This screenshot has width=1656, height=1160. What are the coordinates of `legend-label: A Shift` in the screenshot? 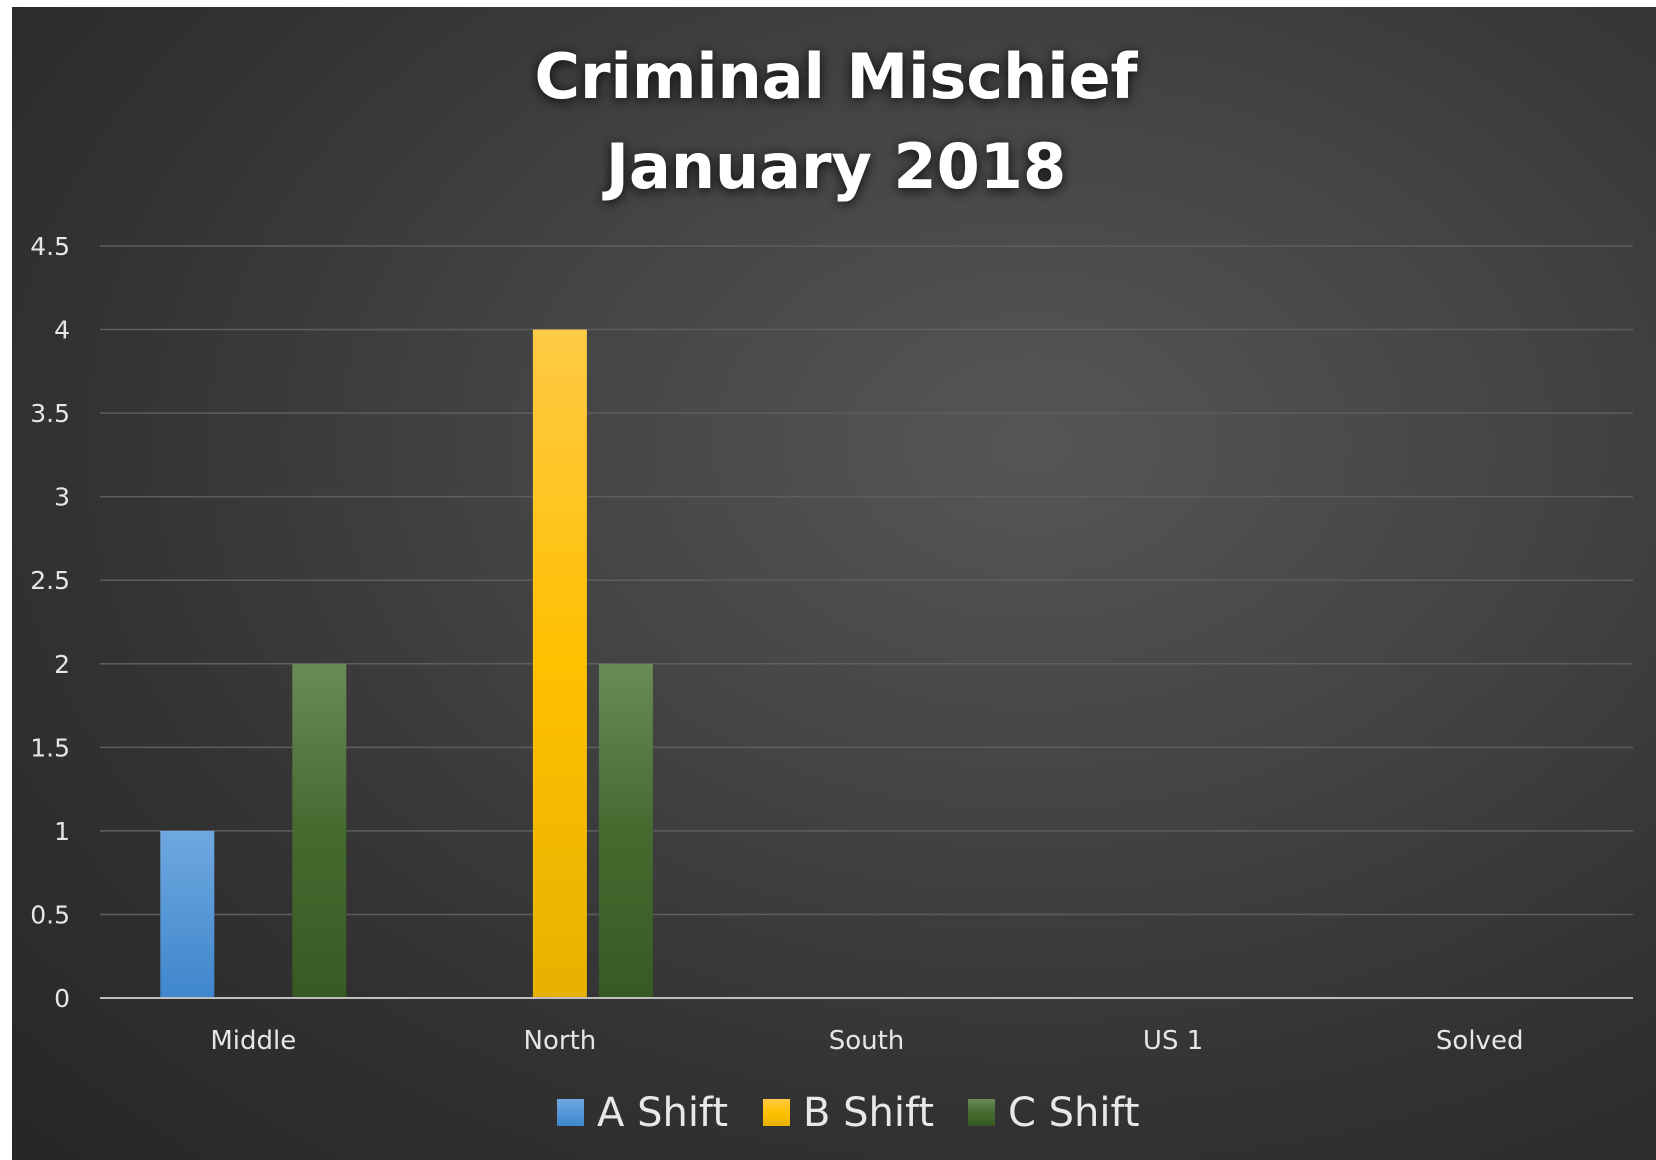 It's located at (662, 1113).